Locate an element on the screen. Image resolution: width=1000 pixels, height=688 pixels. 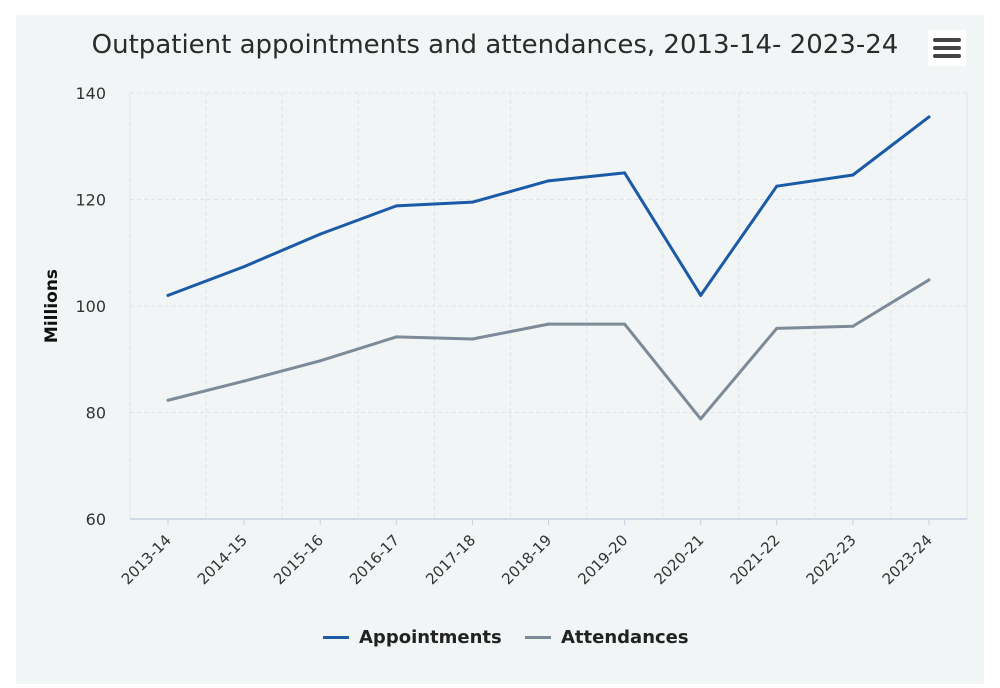
legend-item-appointments: Appointments is located at coordinates (412, 637).